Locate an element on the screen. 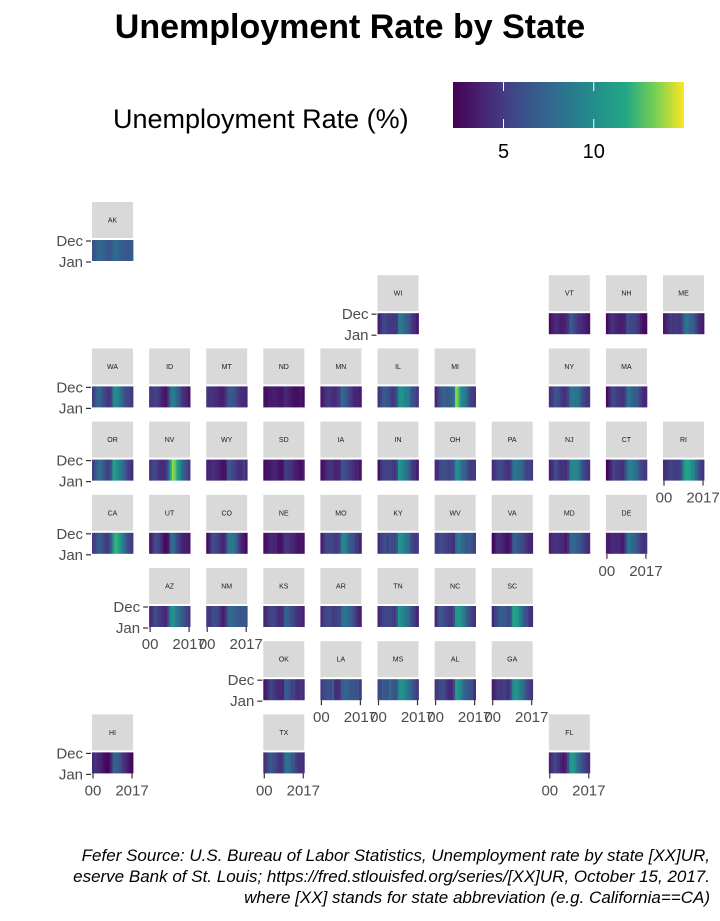 This screenshot has width=720, height=921. state-panel-vt: VT is located at coordinates (569, 305).